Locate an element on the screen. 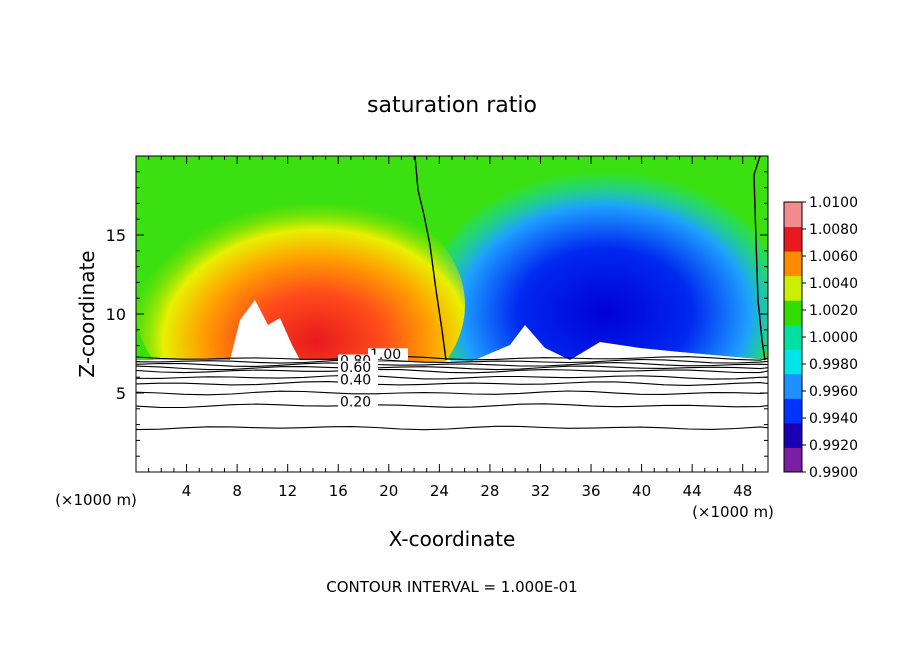  y-tick-label: 10 is located at coordinates (116, 314).